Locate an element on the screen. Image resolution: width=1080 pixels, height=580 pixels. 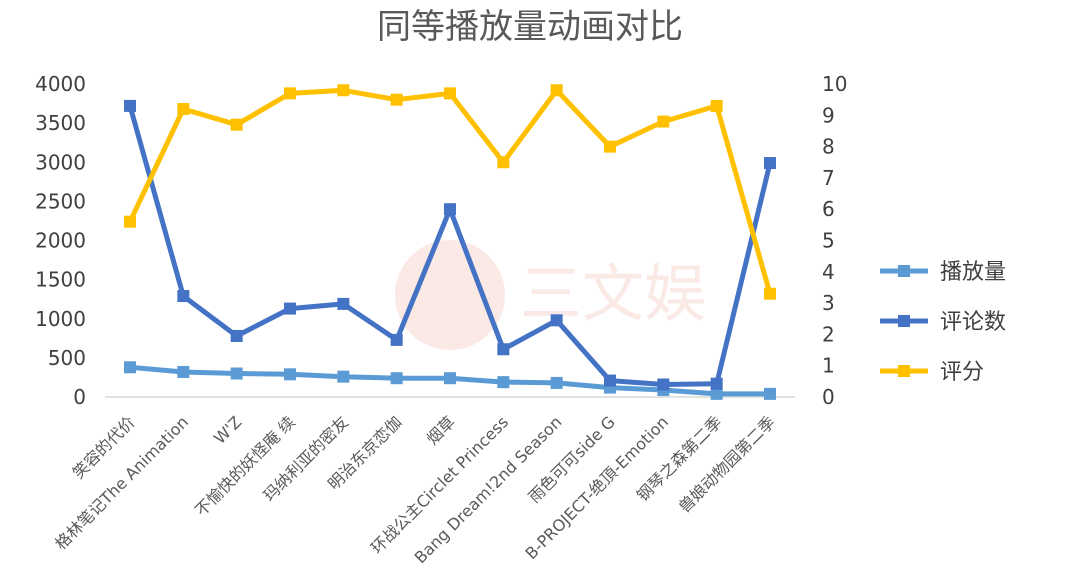
left-tick-label: 3000 is located at coordinates (60, 162).